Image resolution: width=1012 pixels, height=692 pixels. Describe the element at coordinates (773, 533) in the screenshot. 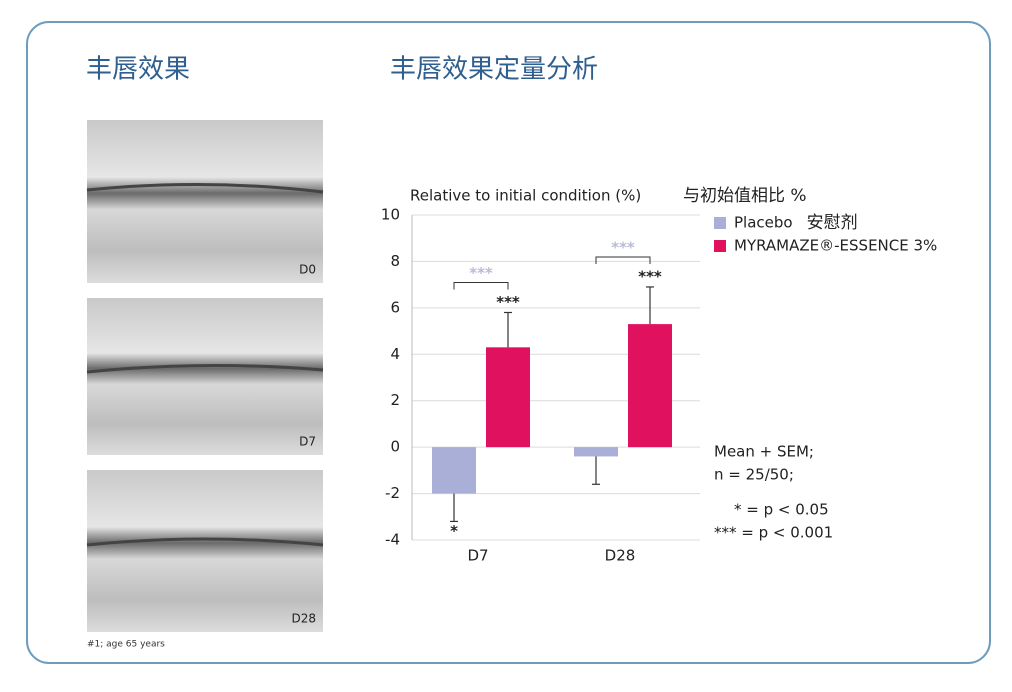

I see `note: *** = p < 0.001` at that location.